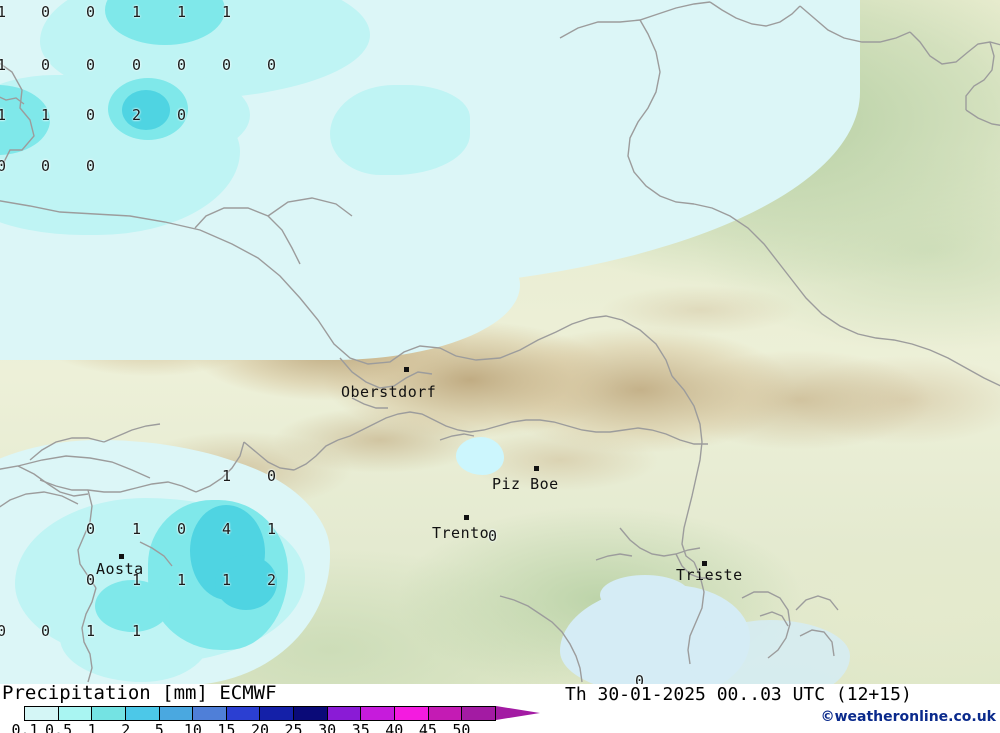 The height and width of the screenshot is (733, 1000). I want to click on precip-band-0.5mm-north-d, so click(400, 130).